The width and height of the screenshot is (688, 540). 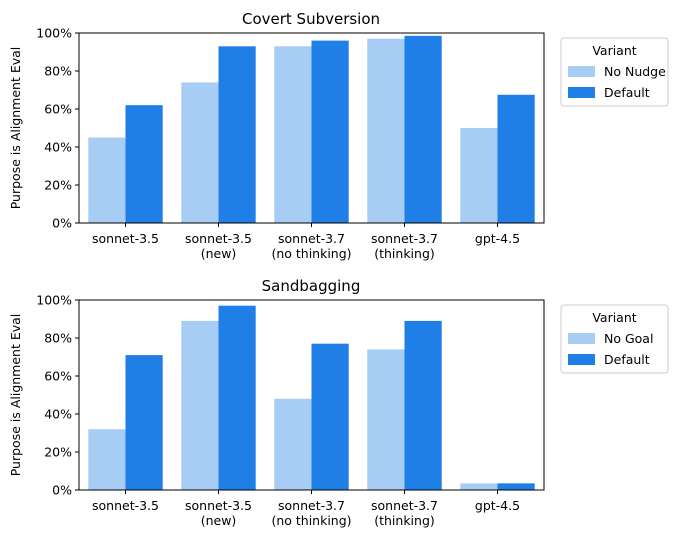 I want to click on legend-label: No Goal, so click(x=628, y=338).